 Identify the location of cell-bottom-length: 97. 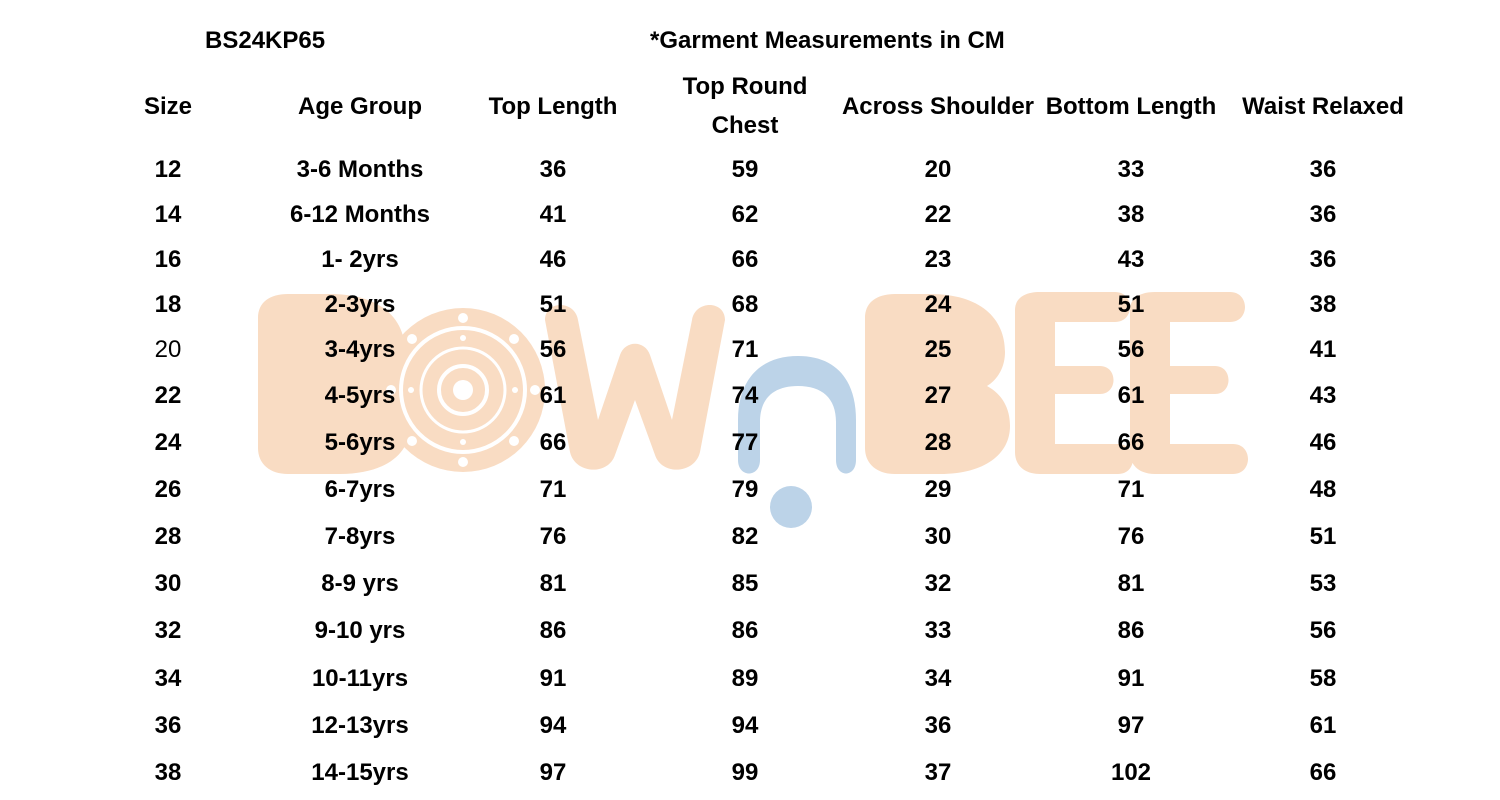
(1131, 725).